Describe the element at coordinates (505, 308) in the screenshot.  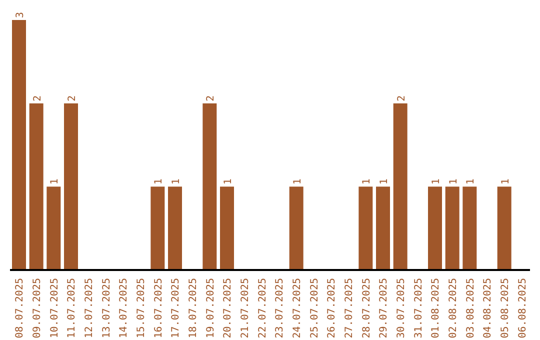
I see `x-tick-label: 05.08.2025` at that location.